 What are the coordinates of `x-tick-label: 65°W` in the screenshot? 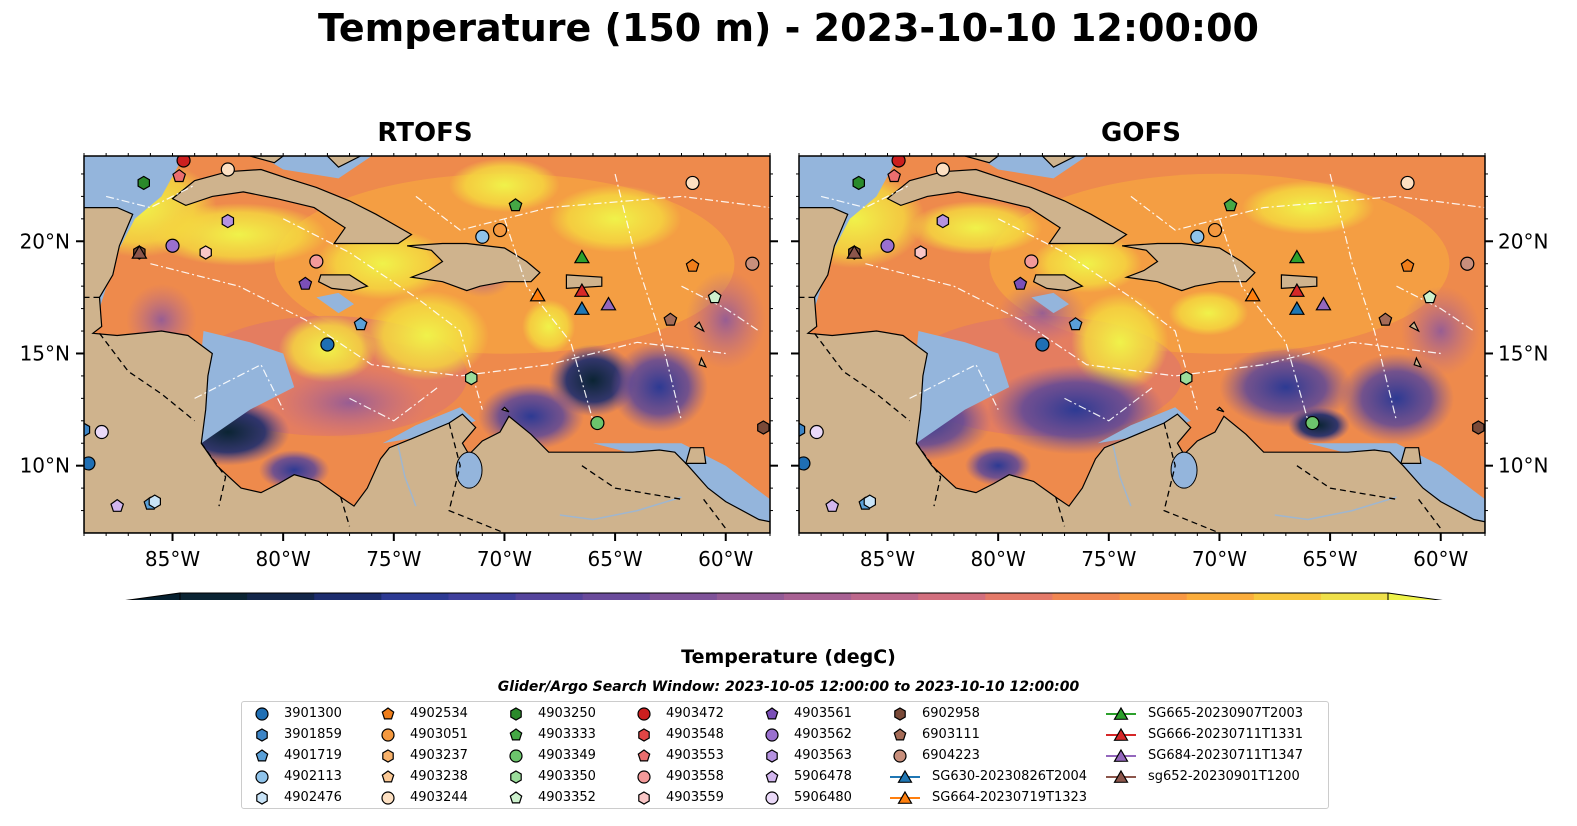 It's located at (1329, 559).